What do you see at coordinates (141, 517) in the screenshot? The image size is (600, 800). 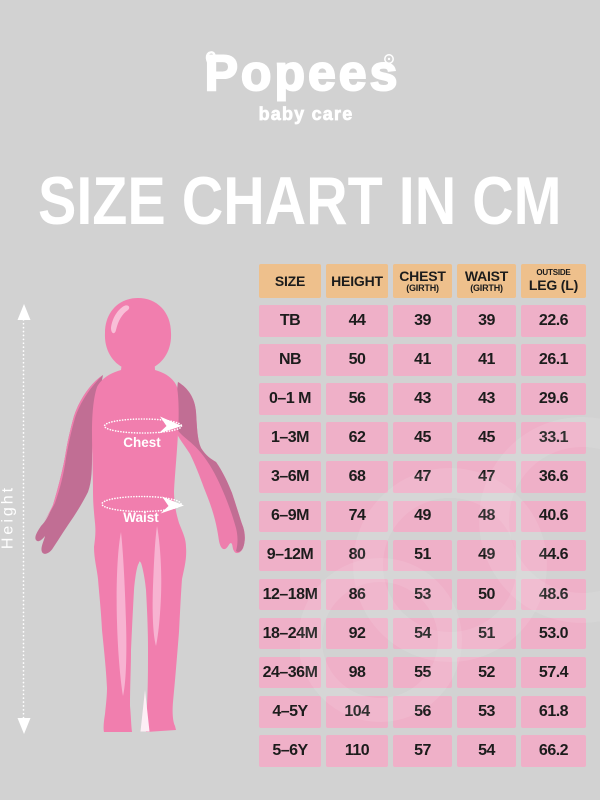 I see `svg-text: Waist` at bounding box center [141, 517].